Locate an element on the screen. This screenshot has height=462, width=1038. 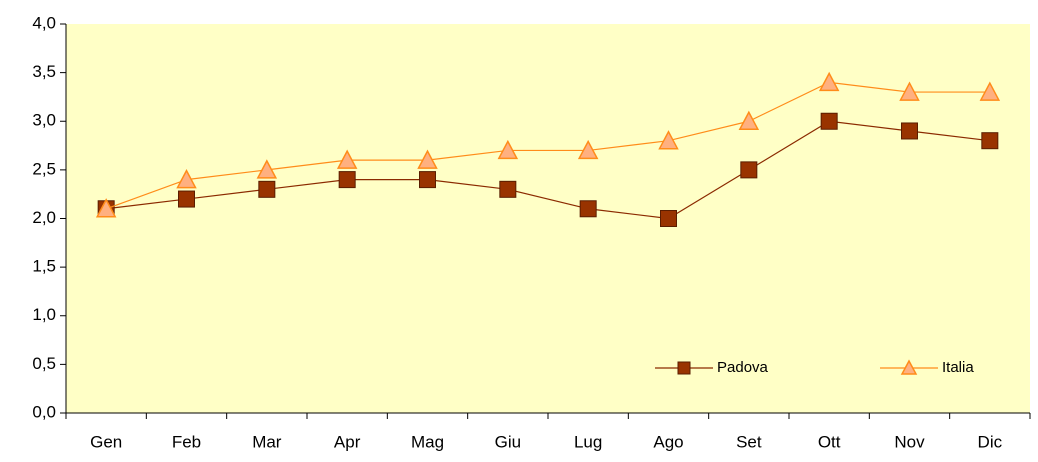
x-tick-label: Feb is located at coordinates (186, 441).